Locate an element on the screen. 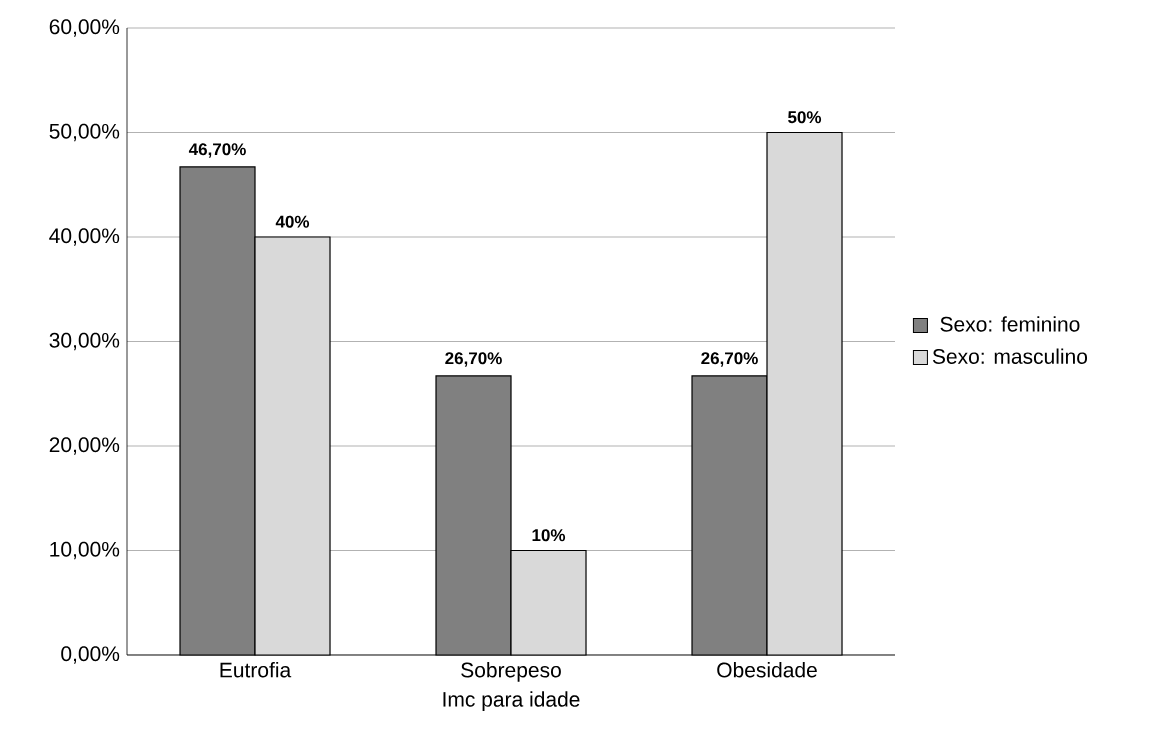 This screenshot has width=1170, height=742. data-label: 40% is located at coordinates (292, 221).